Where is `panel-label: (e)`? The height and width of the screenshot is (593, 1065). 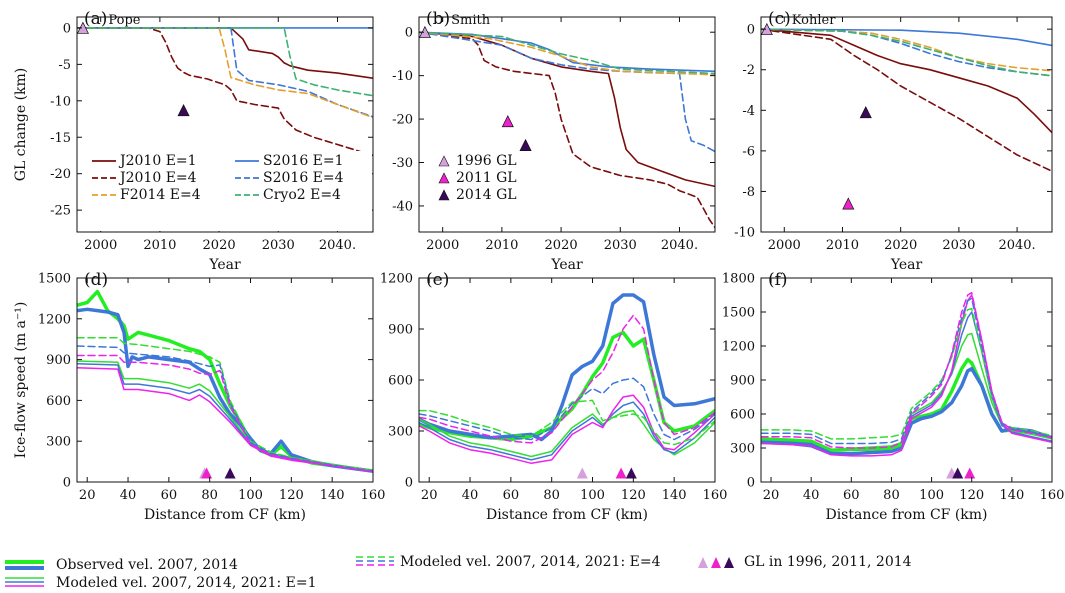 panel-label: (e) is located at coordinates (437, 280).